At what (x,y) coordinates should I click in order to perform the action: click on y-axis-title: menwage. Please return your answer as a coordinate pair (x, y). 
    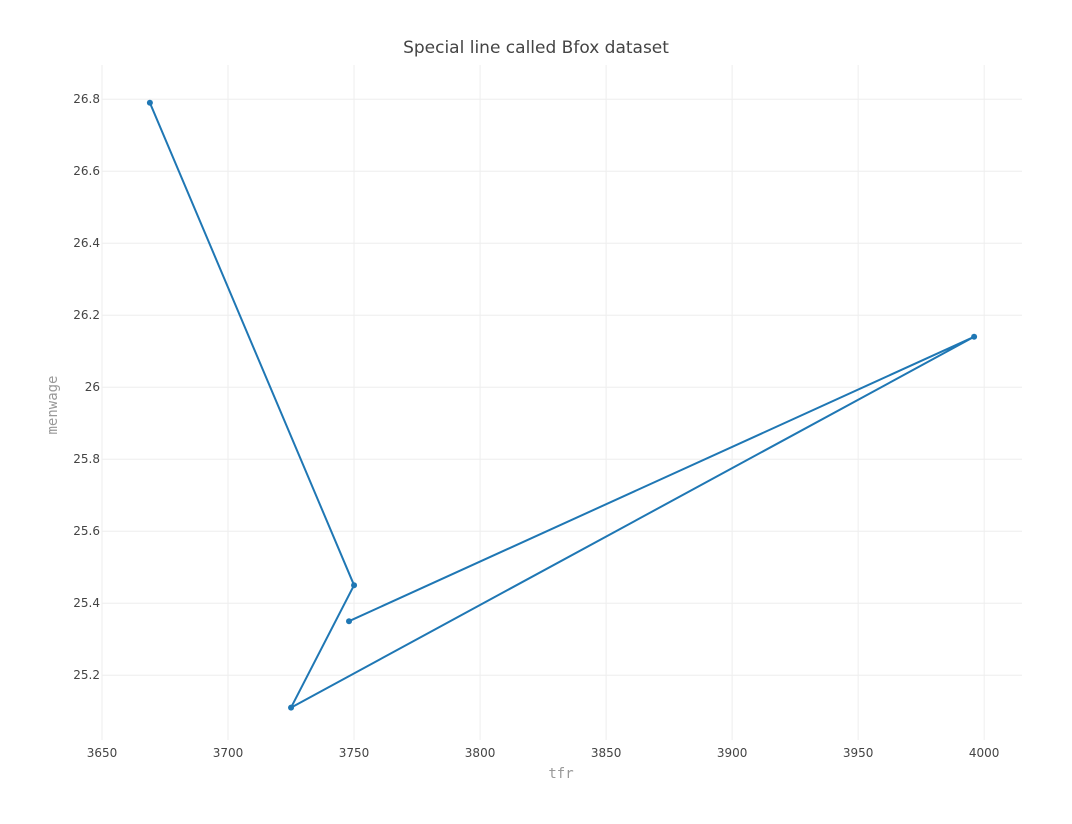
    Looking at the image, I should click on (53, 404).